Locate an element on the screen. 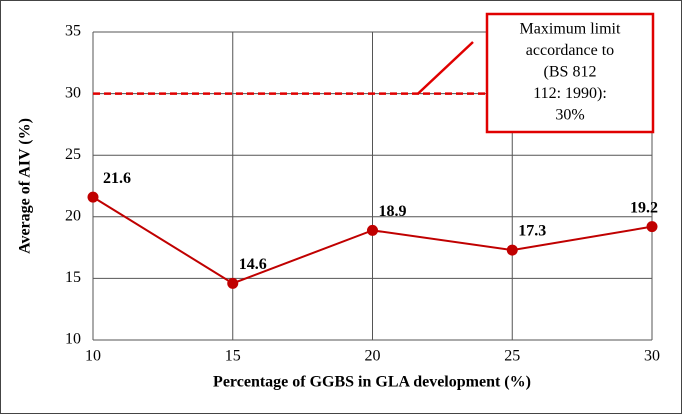 This screenshot has height=414, width=682. x-tick-label: 15 is located at coordinates (233, 356).